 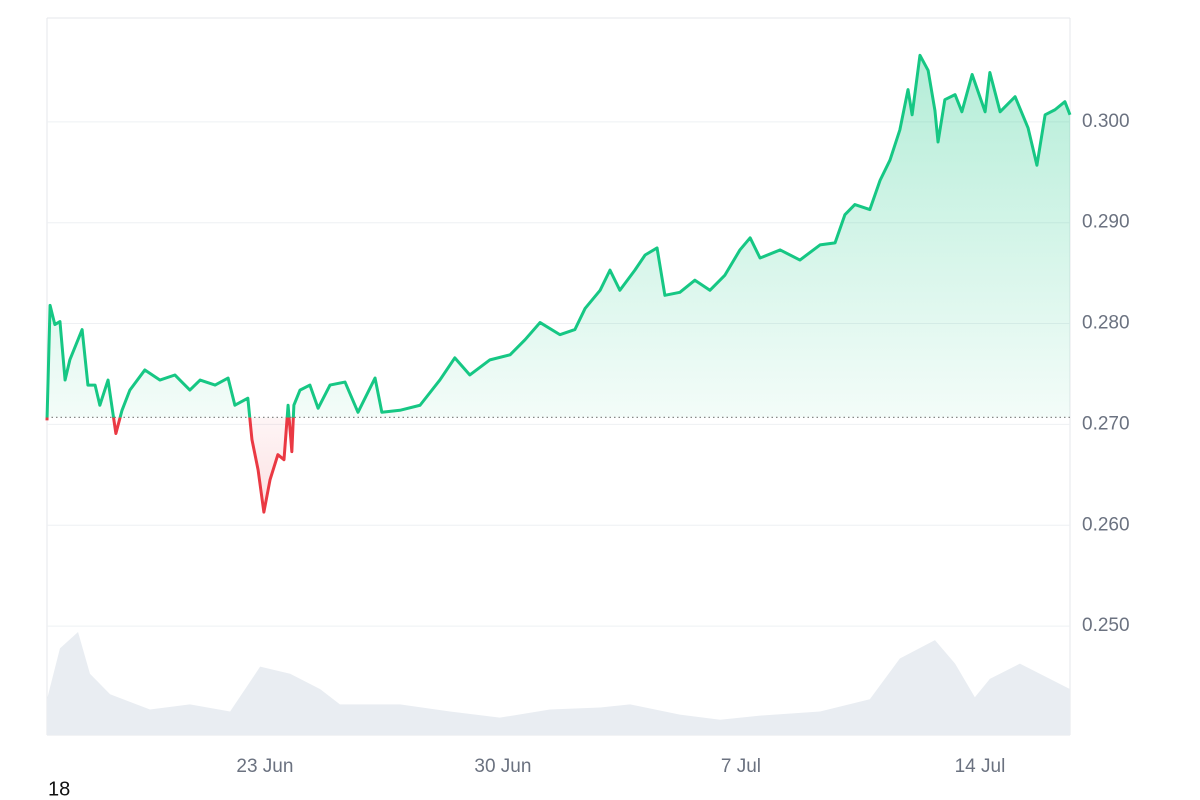 What do you see at coordinates (1106, 423) in the screenshot?
I see `y-tick-label: 0.270` at bounding box center [1106, 423].